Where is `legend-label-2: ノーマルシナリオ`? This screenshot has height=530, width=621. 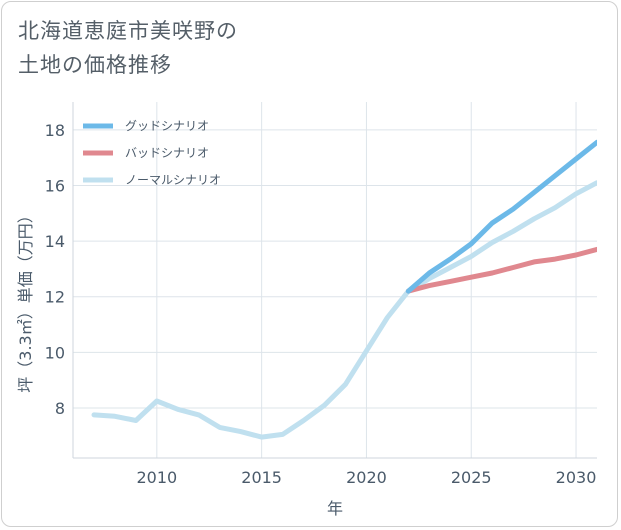 legend-label-2: ノーマルシナリオ is located at coordinates (173, 180).